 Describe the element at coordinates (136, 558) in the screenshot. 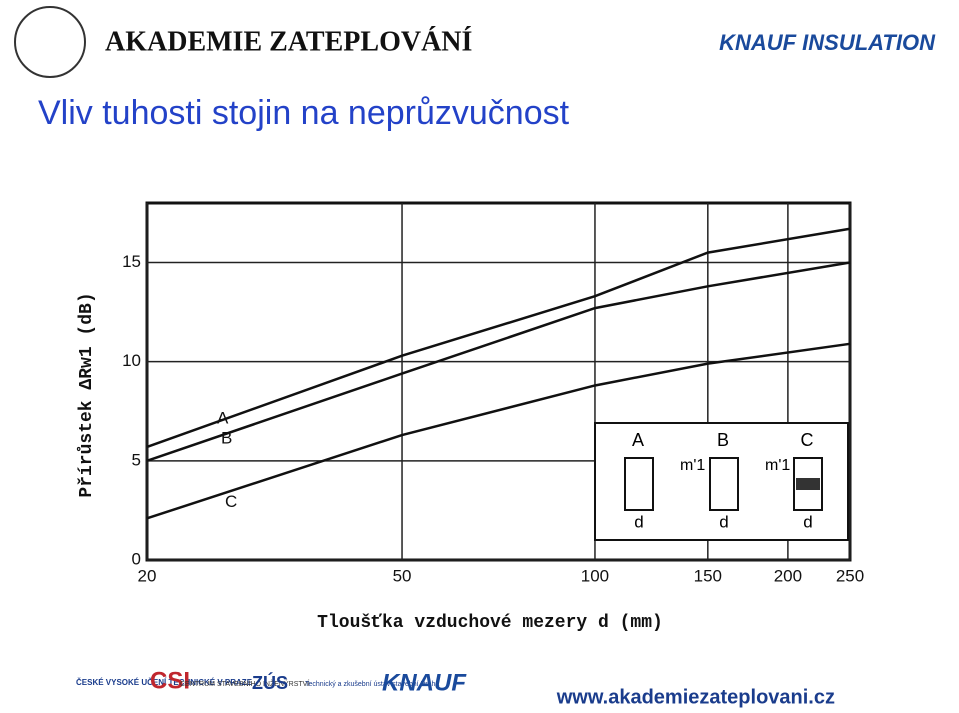

I see `y-tick-label: 0` at that location.